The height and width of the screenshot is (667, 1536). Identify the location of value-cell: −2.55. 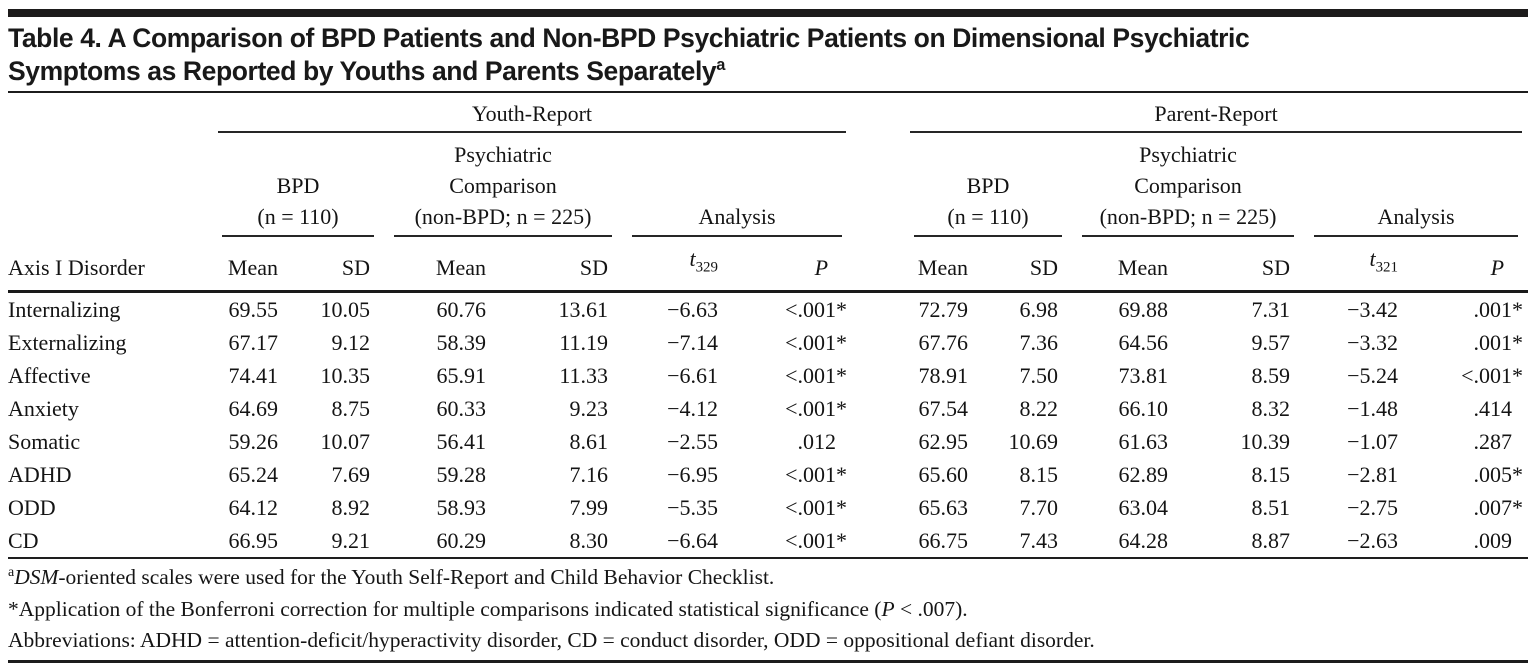
(692, 442).